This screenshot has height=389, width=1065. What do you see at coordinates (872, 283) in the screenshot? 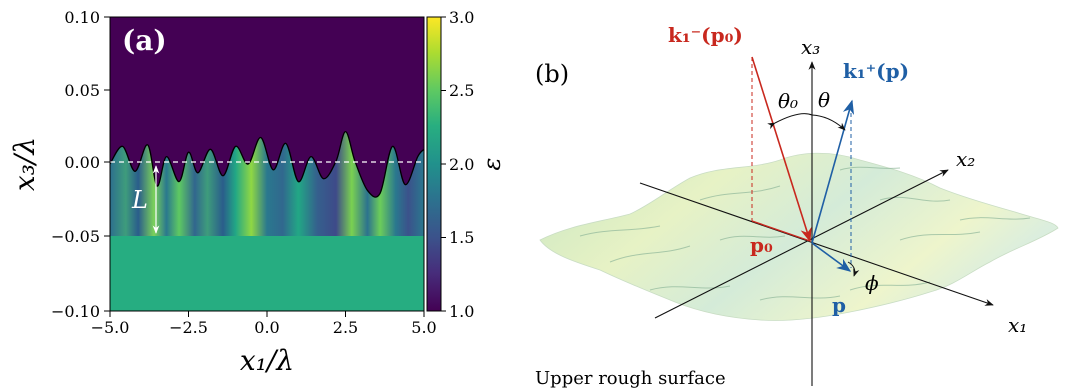
I see `phi-label: ϕ` at bounding box center [872, 283].